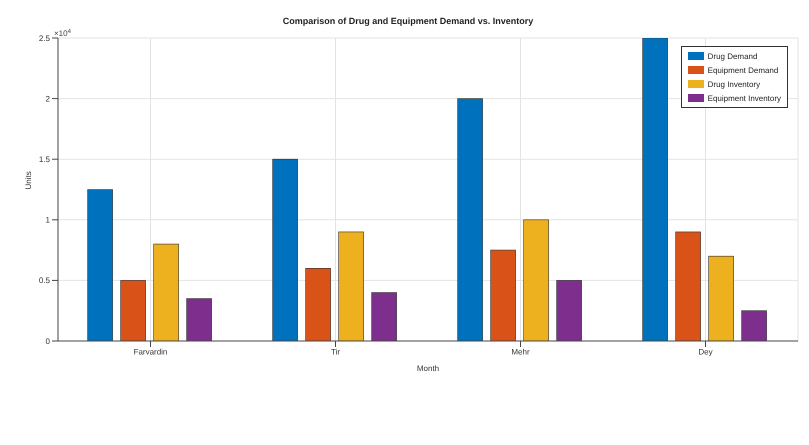 This screenshot has height=445, width=809. I want to click on x-tick-label: Mehr, so click(520, 352).